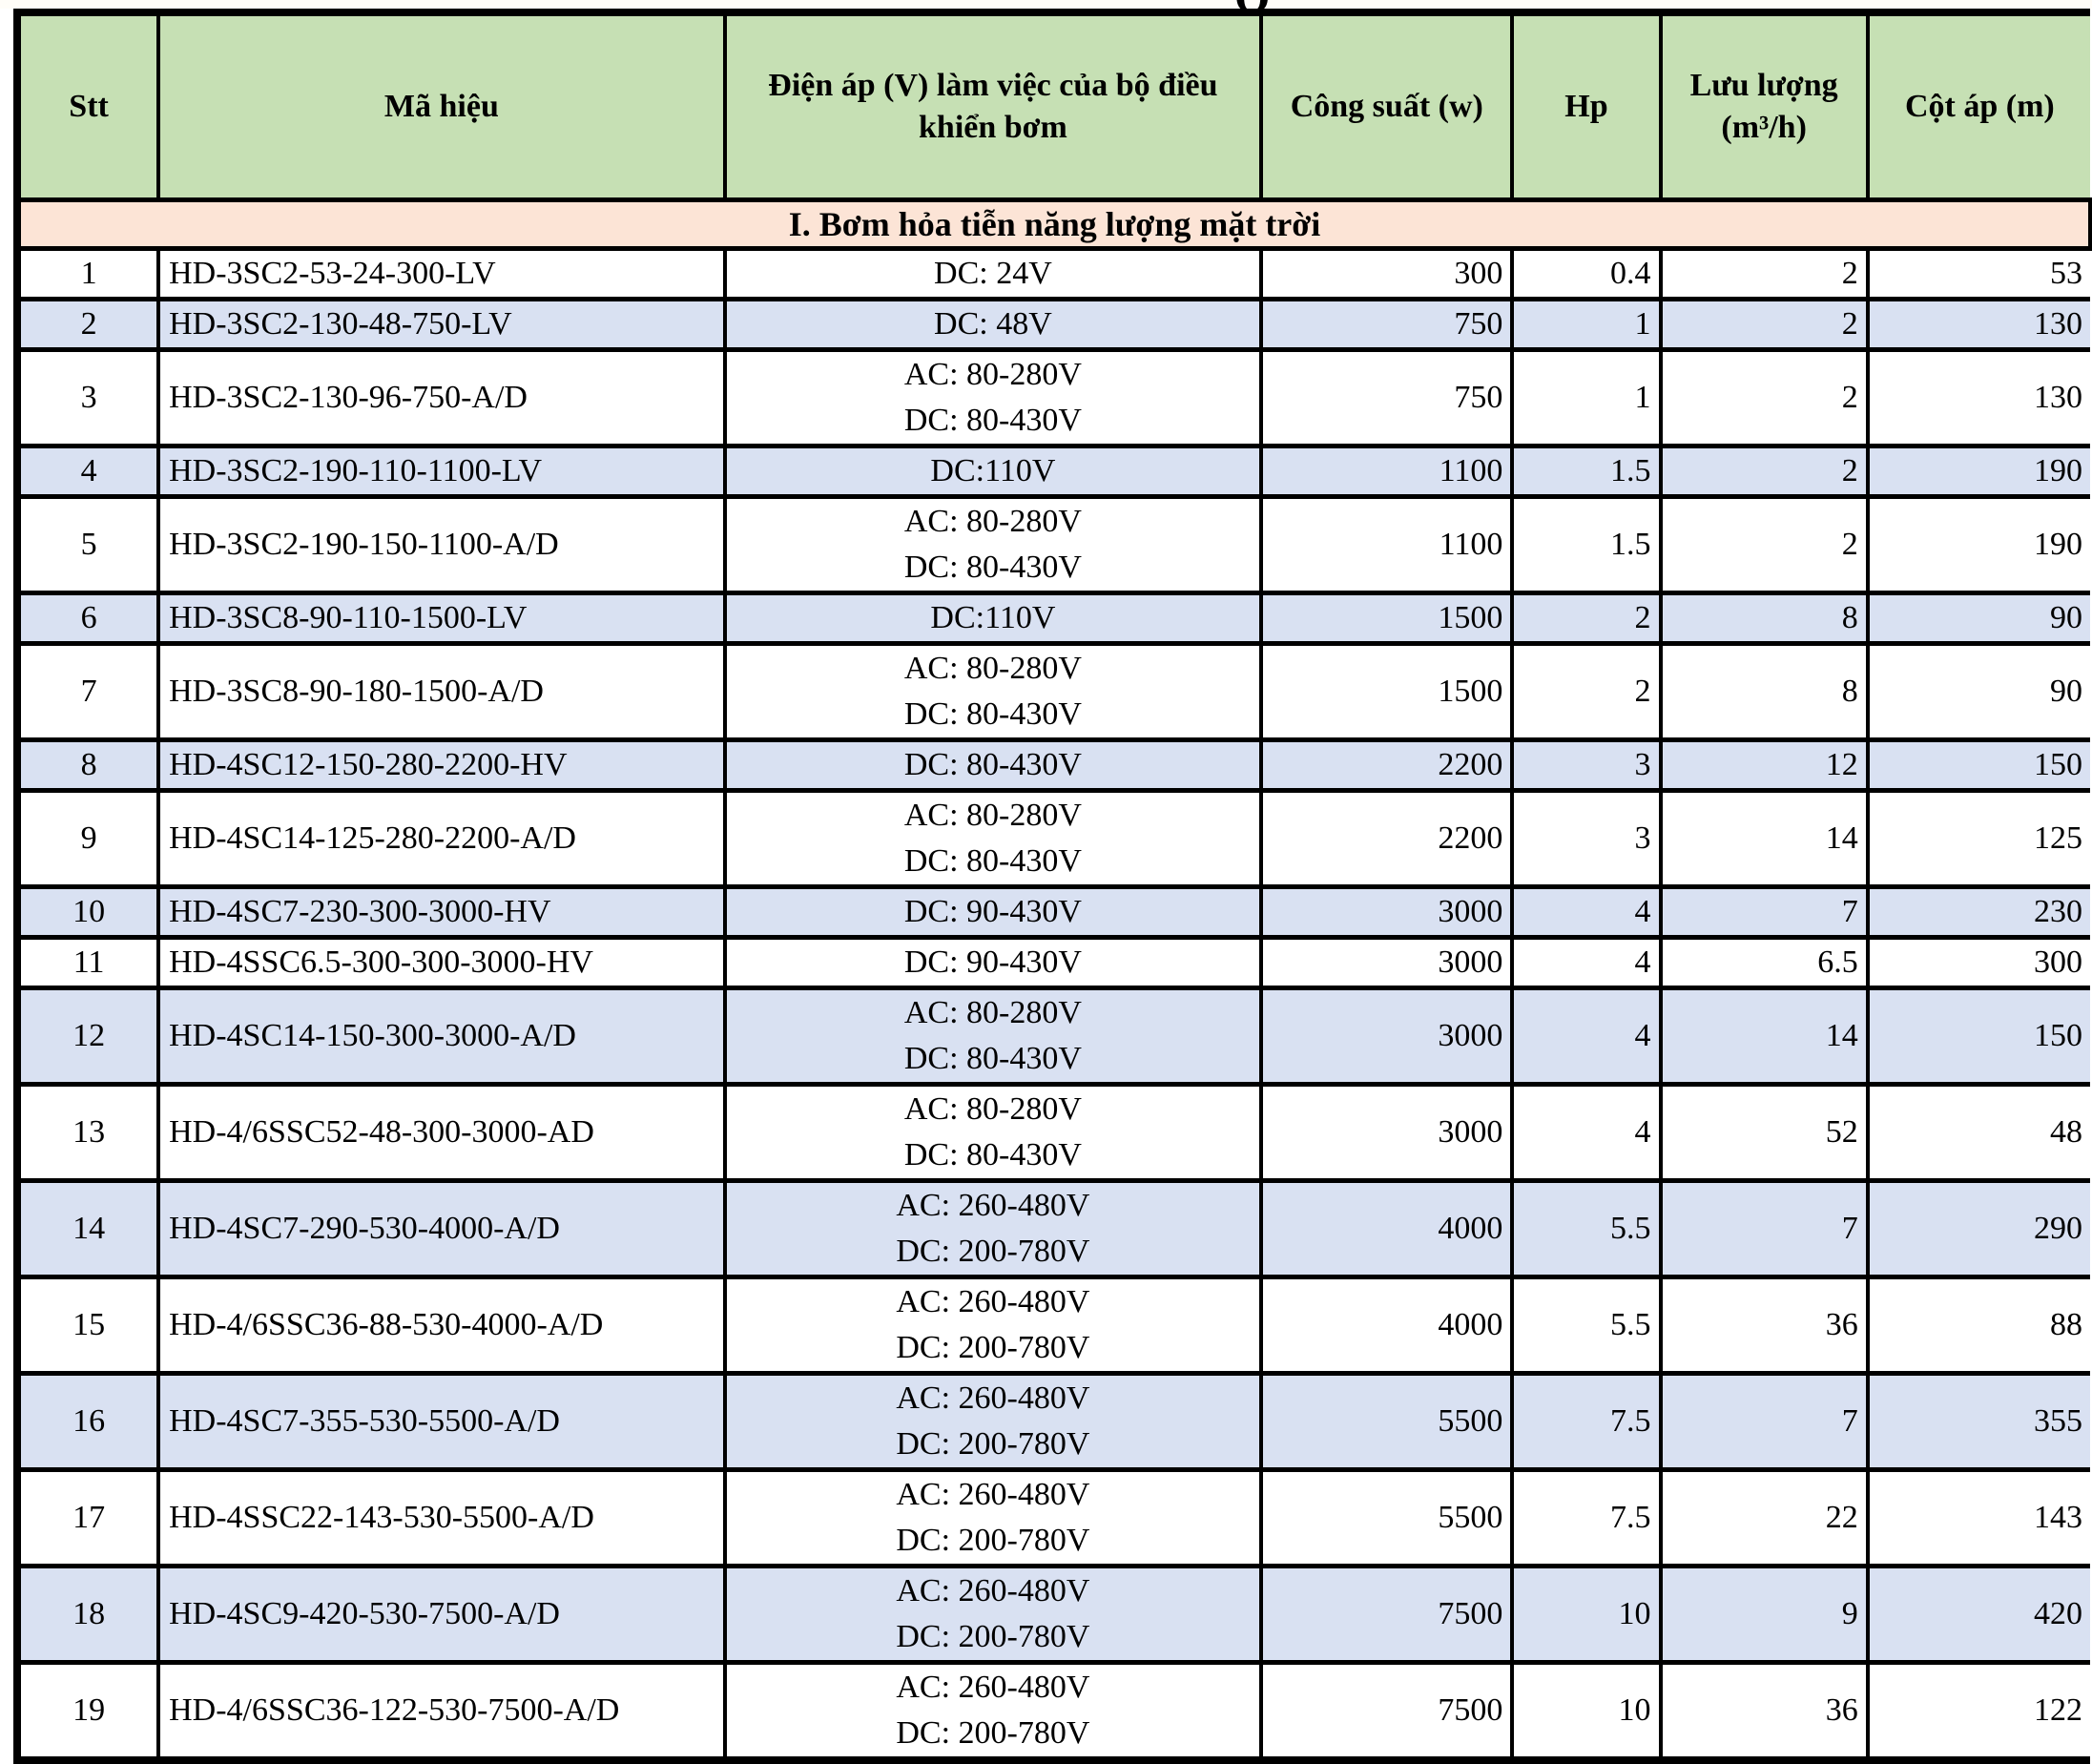 This screenshot has height=1764, width=2092. Describe the element at coordinates (1978, 1421) in the screenshot. I see `cell-cot-ap: 355` at that location.